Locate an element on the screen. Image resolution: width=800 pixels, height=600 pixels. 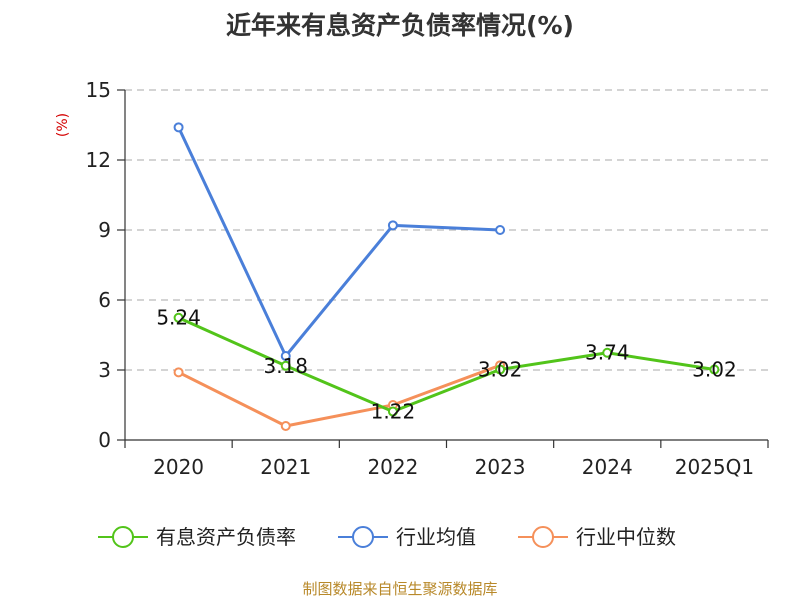
x-tick-label: 2023 is located at coordinates (500, 467).